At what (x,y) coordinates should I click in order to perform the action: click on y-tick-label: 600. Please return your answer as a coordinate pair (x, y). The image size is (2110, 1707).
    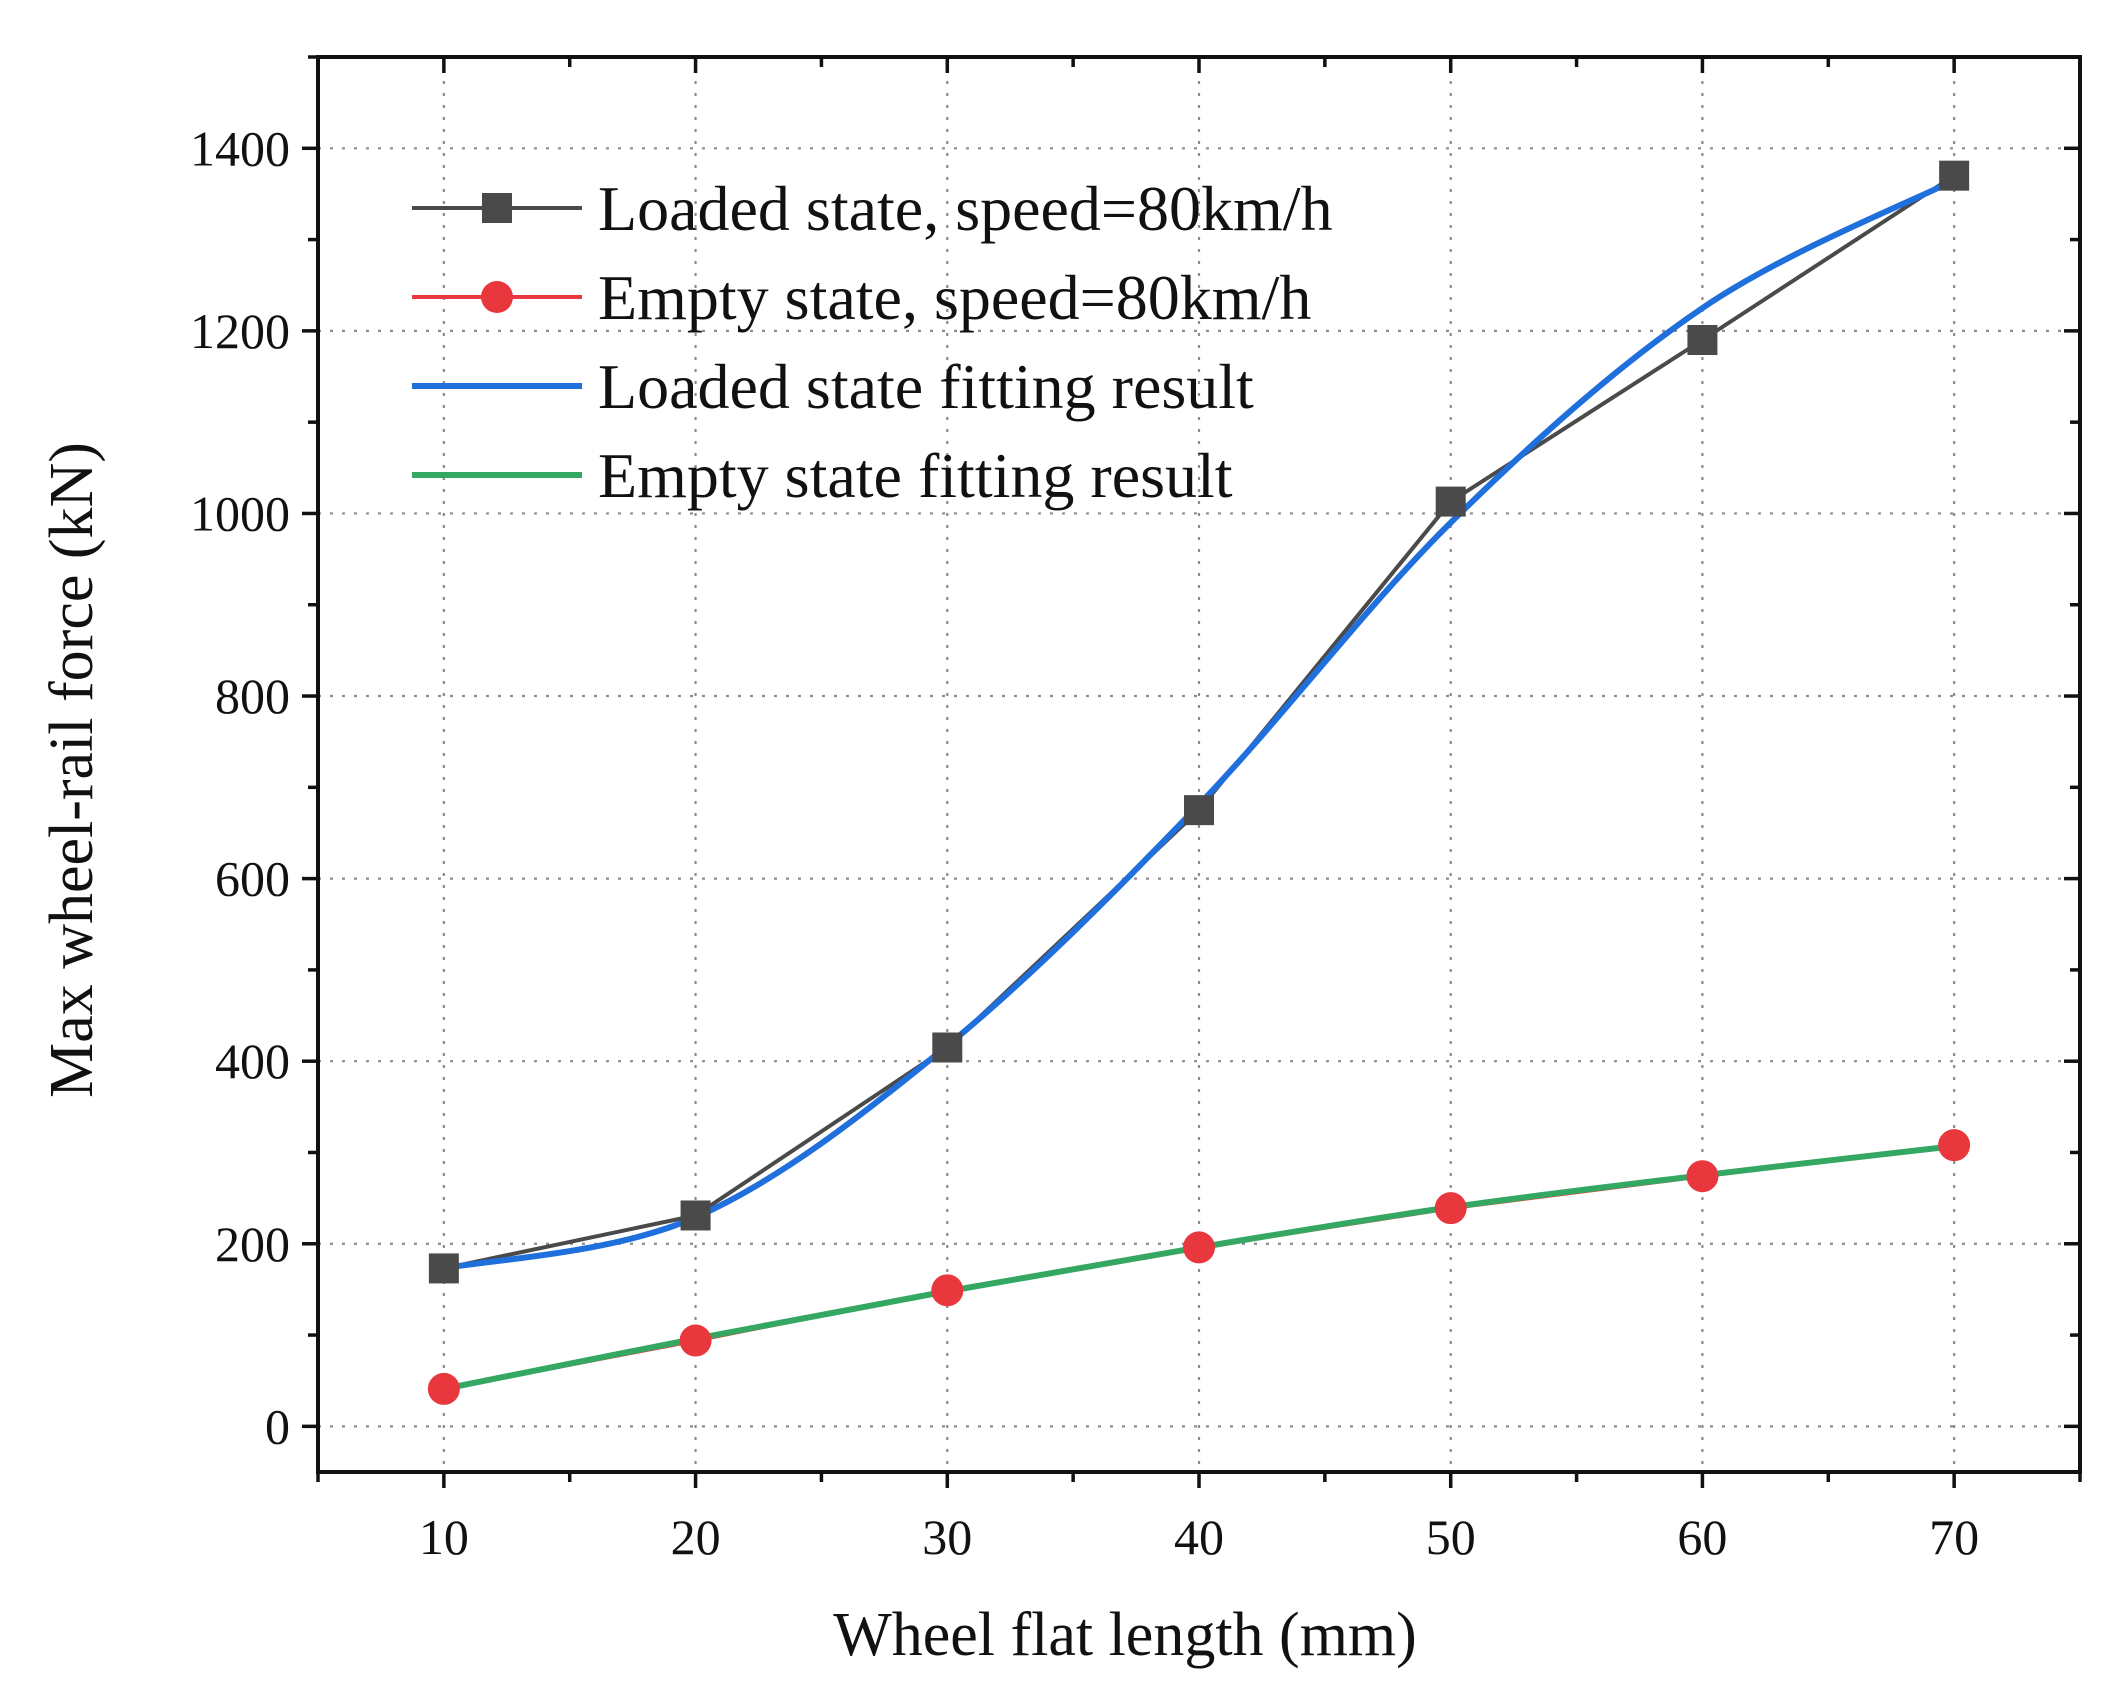
    Looking at the image, I should click on (252, 879).